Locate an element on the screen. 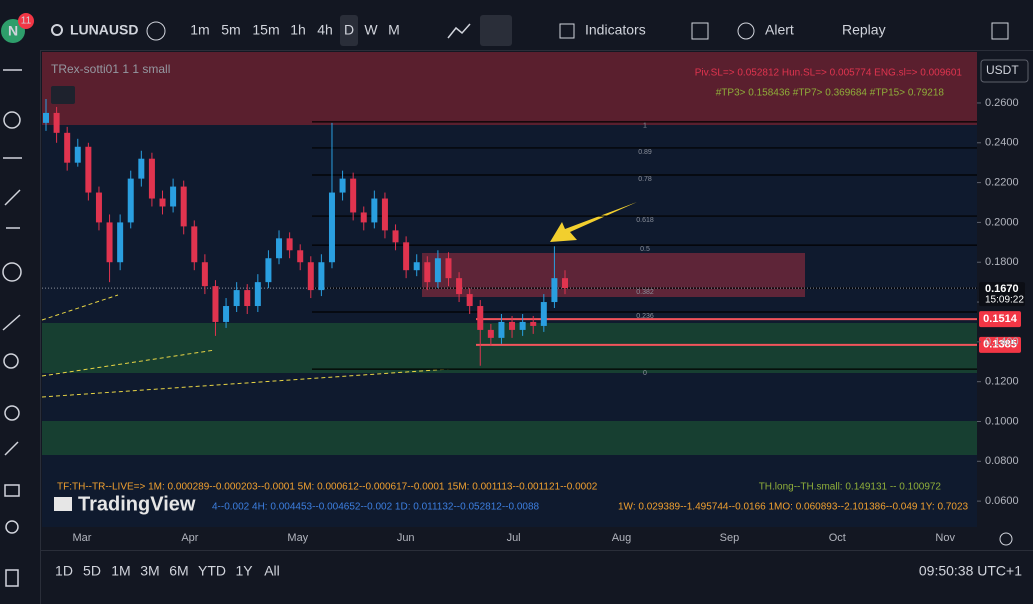 Image resolution: width=1033 pixels, height=604 pixels. y-tick-label: 0.2000 is located at coordinates (1002, 222).